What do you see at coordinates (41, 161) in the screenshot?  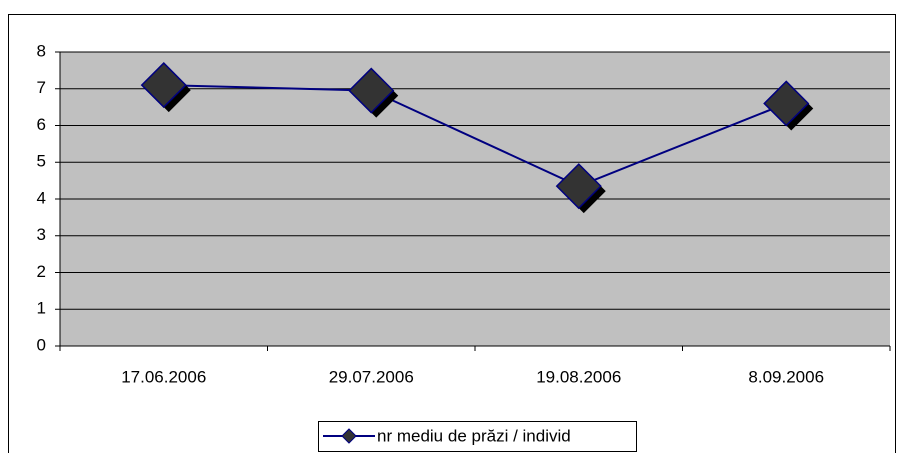 I see `y-tick-label: 5` at bounding box center [41, 161].